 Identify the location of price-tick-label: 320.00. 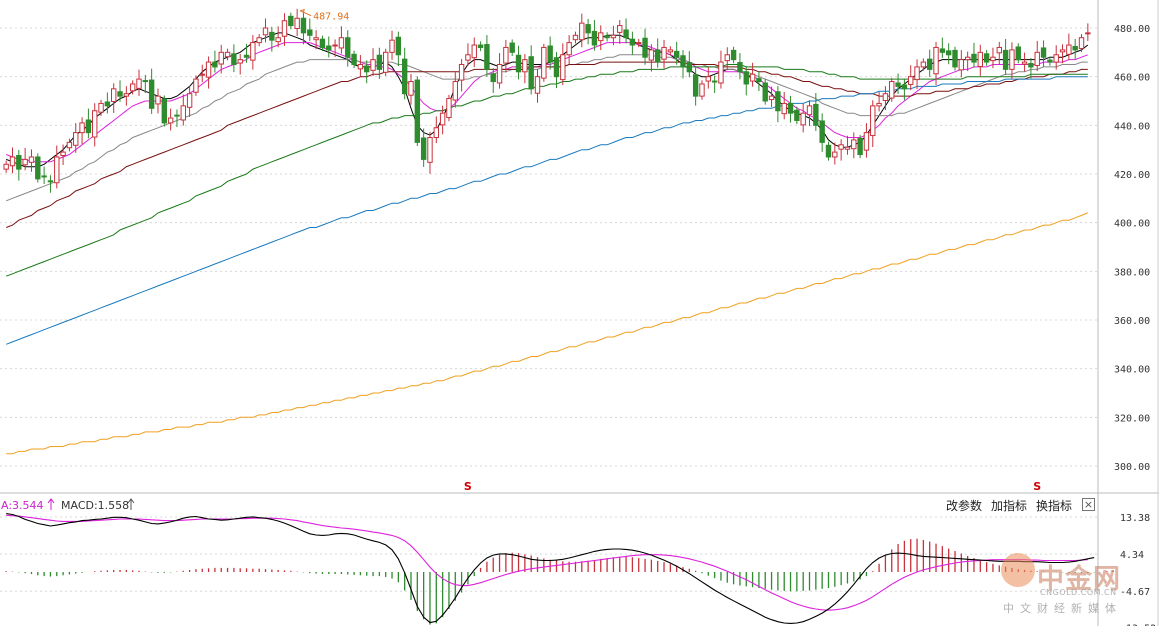
(1132, 418).